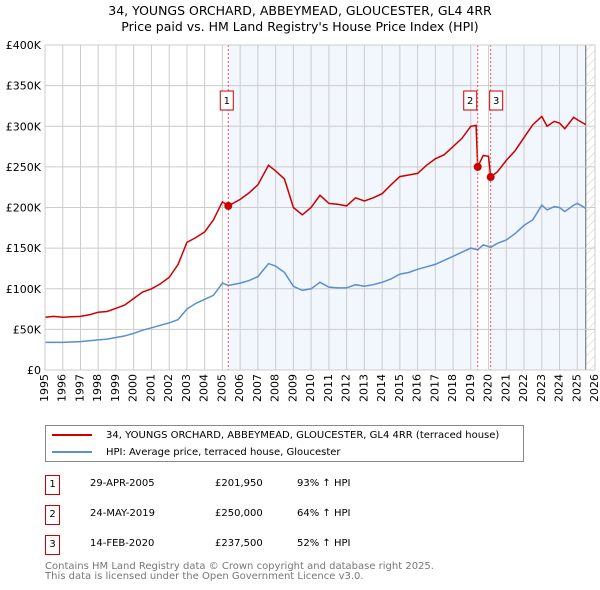  What do you see at coordinates (168, 388) in the screenshot?
I see `x-tick-label: 2002` at bounding box center [168, 388].